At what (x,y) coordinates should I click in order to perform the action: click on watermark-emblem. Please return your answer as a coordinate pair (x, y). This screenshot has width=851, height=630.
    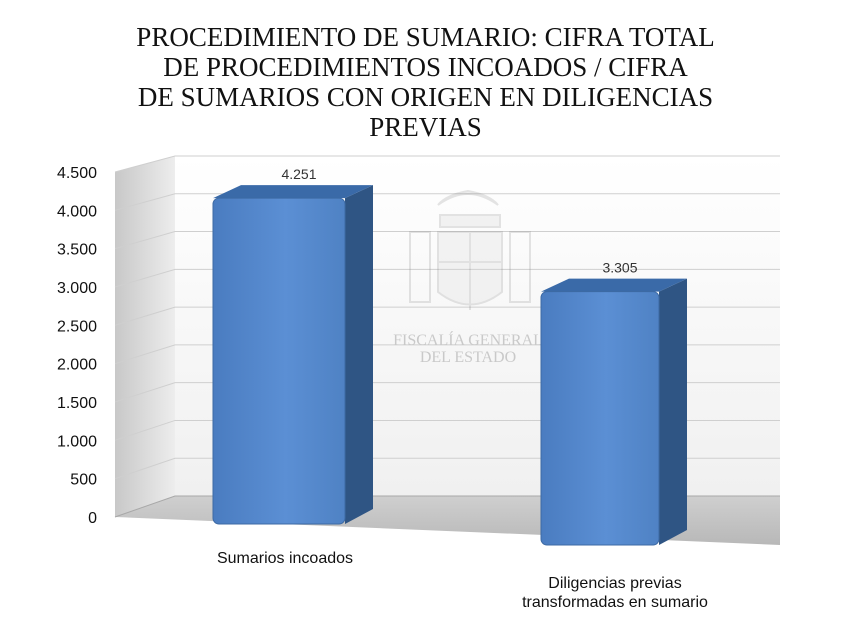
    Looking at the image, I should click on (470, 249).